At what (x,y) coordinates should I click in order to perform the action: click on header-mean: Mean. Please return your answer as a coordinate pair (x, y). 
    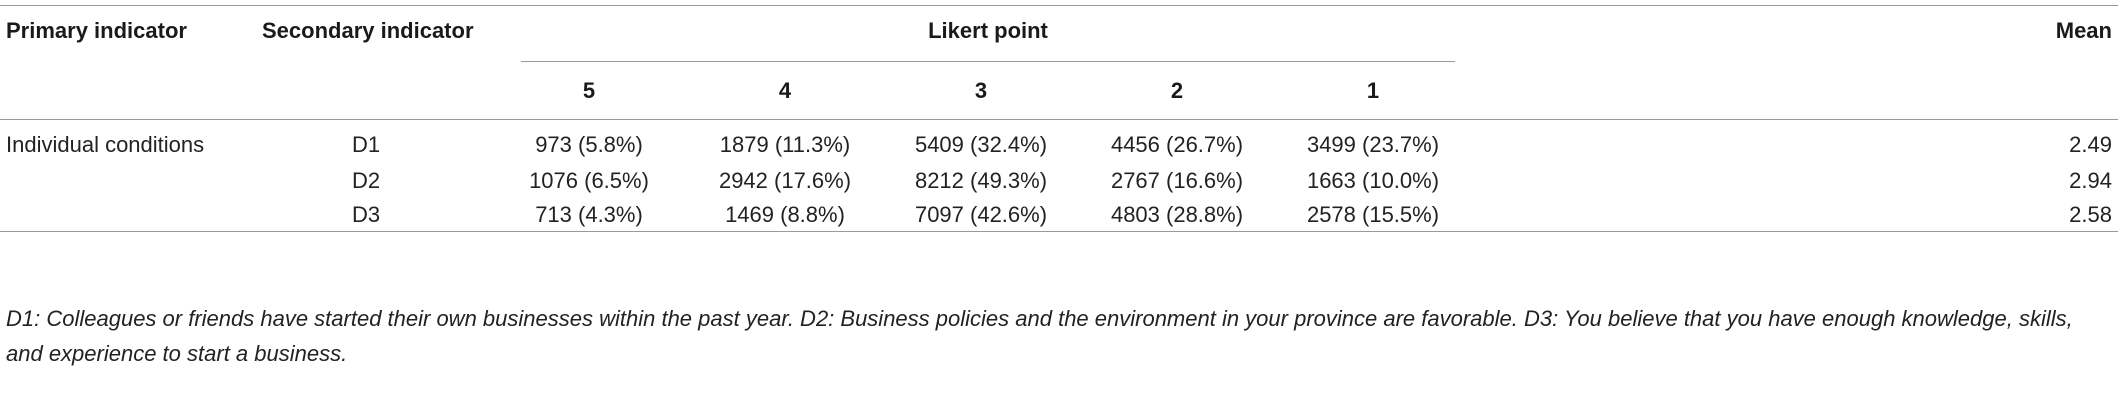
    Looking at the image, I should click on (2083, 30).